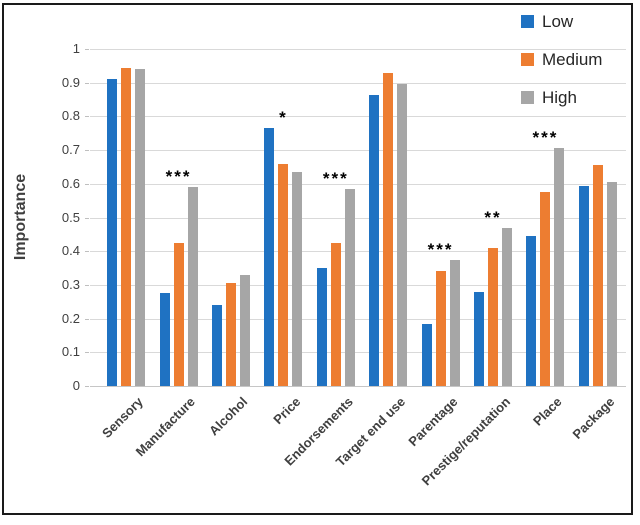 Image resolution: width=640 pixels, height=525 pixels. Describe the element at coordinates (70, 251) in the screenshot. I see `y-tick-label: 0.4` at that location.